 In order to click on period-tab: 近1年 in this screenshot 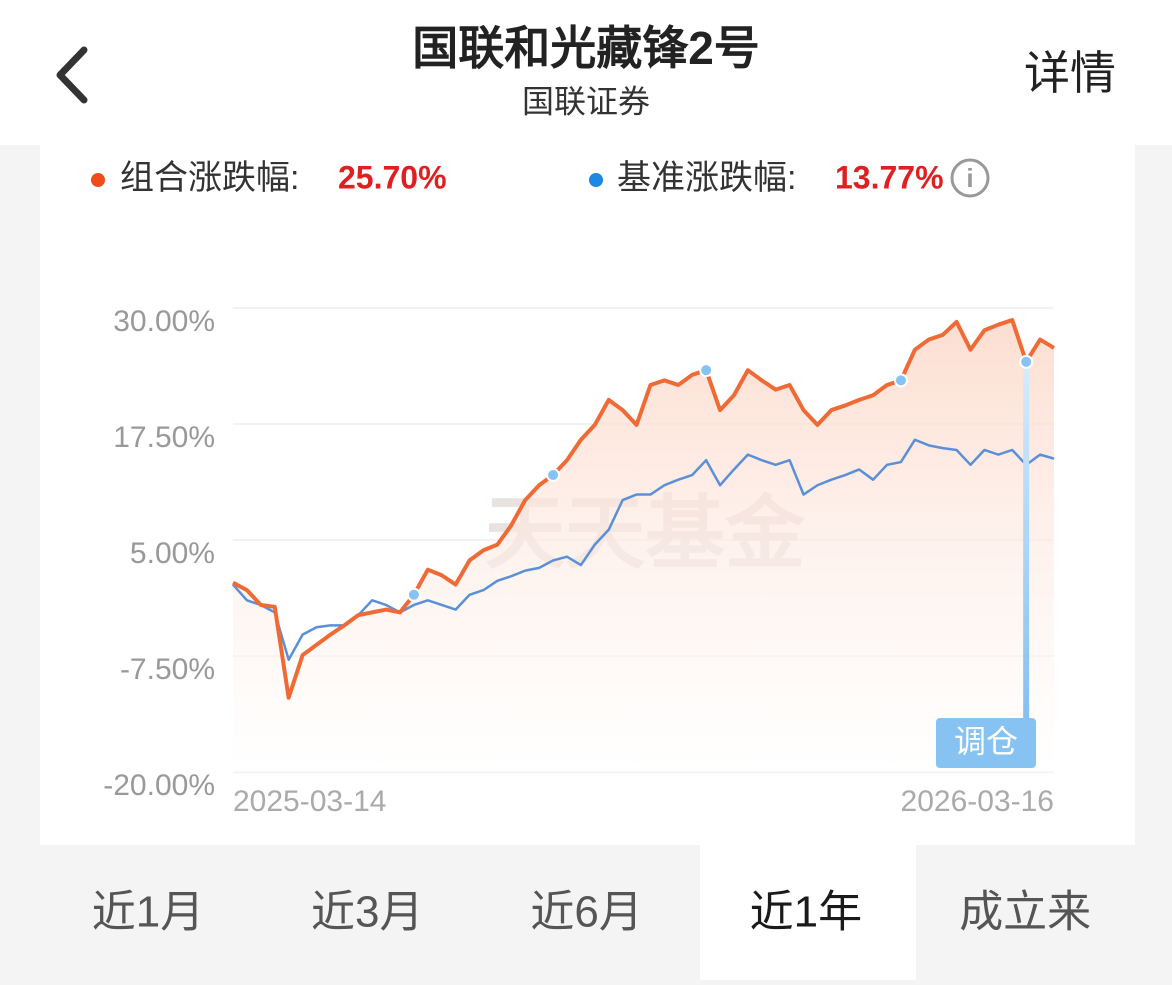, I will do `click(806, 912)`.